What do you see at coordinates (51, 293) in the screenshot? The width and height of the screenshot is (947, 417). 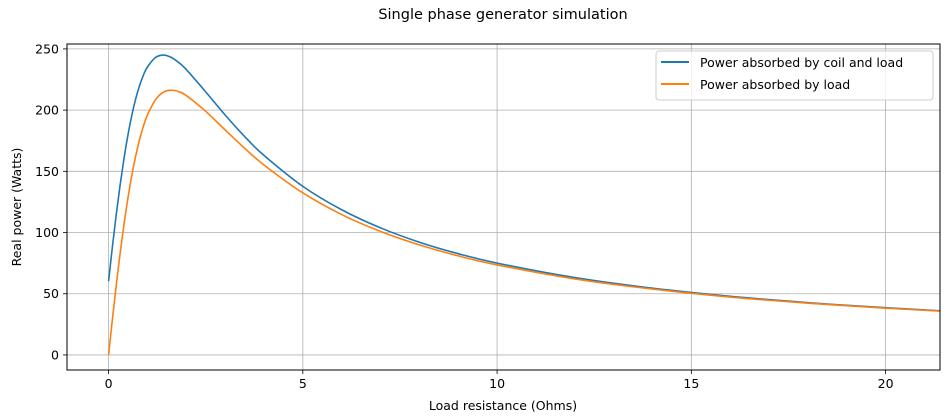 I see `y-tick-label: 50` at bounding box center [51, 293].